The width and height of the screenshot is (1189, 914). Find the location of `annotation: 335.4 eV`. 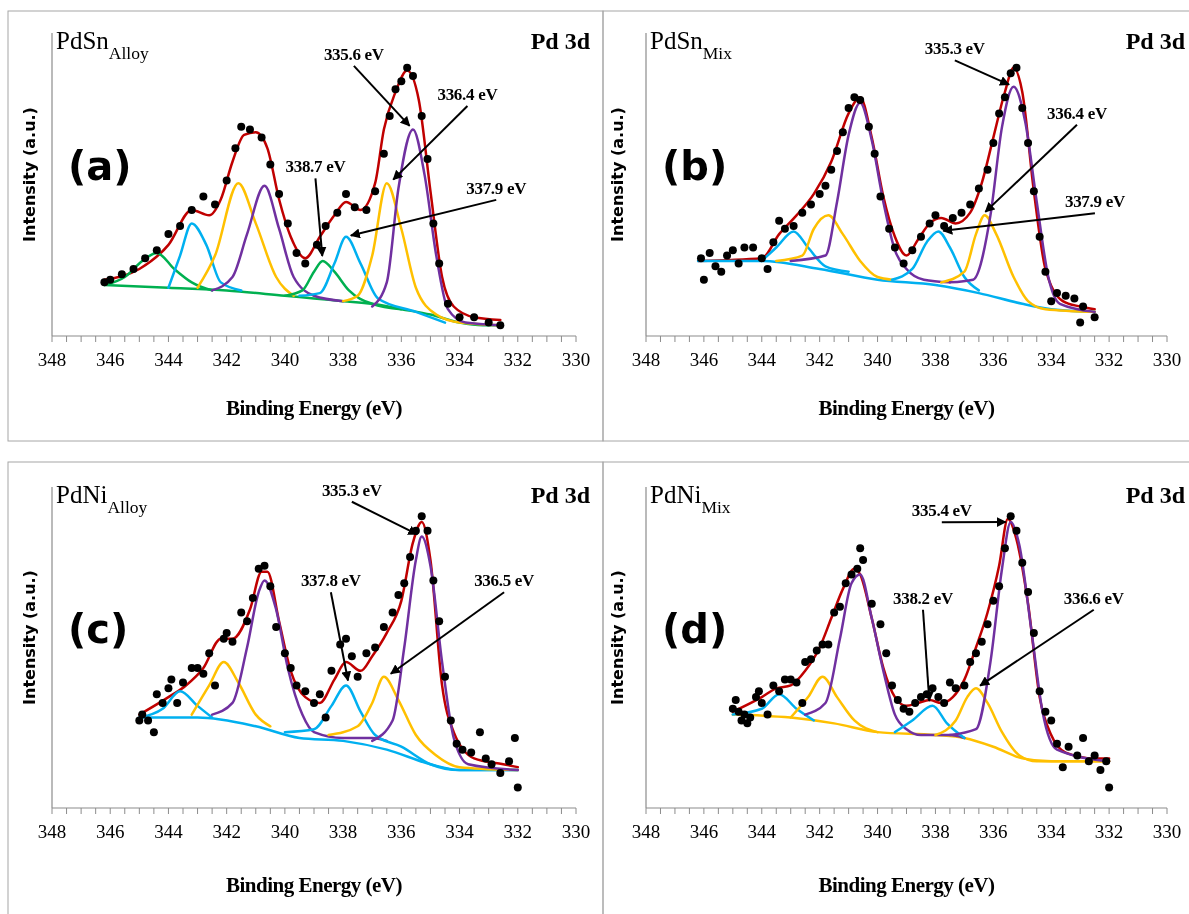

annotation: 335.4 eV is located at coordinates (942, 511).